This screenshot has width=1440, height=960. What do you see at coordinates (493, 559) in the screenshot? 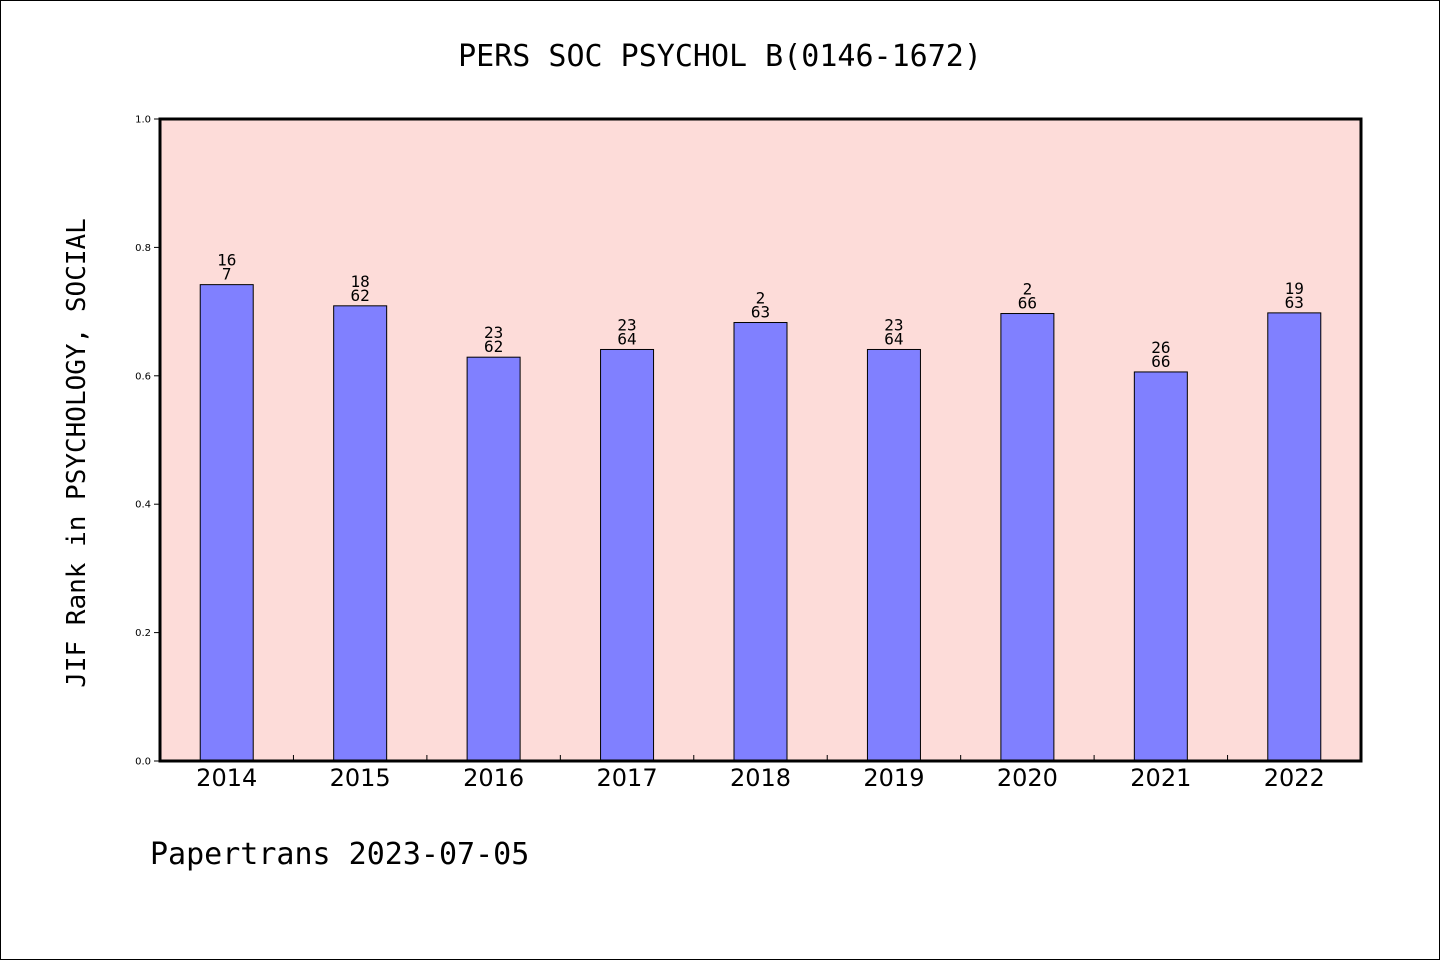
I see `bar-2016` at bounding box center [493, 559].